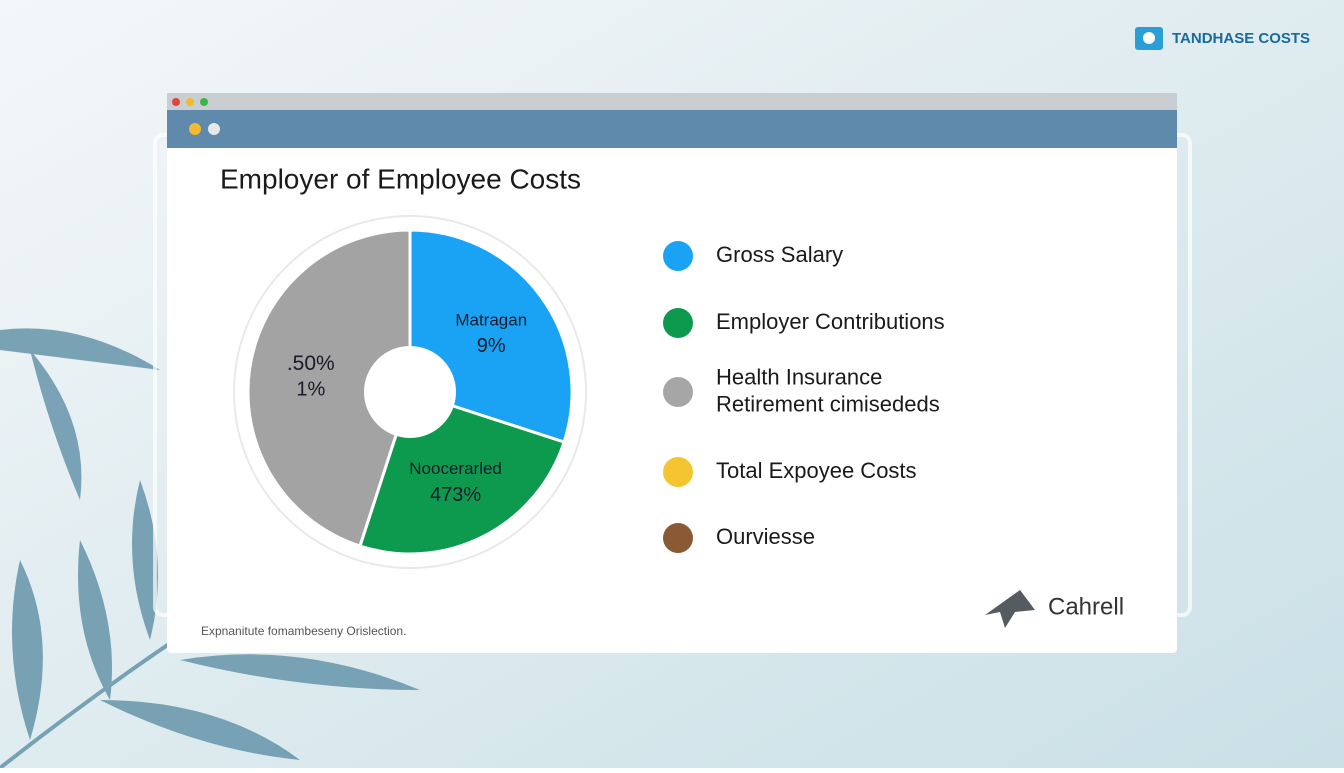  I want to click on legend-label: Employer Contributions, so click(830, 321).